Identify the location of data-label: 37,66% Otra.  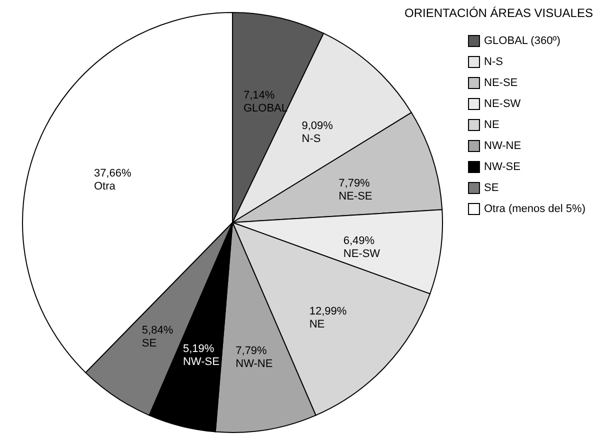
(113, 179).